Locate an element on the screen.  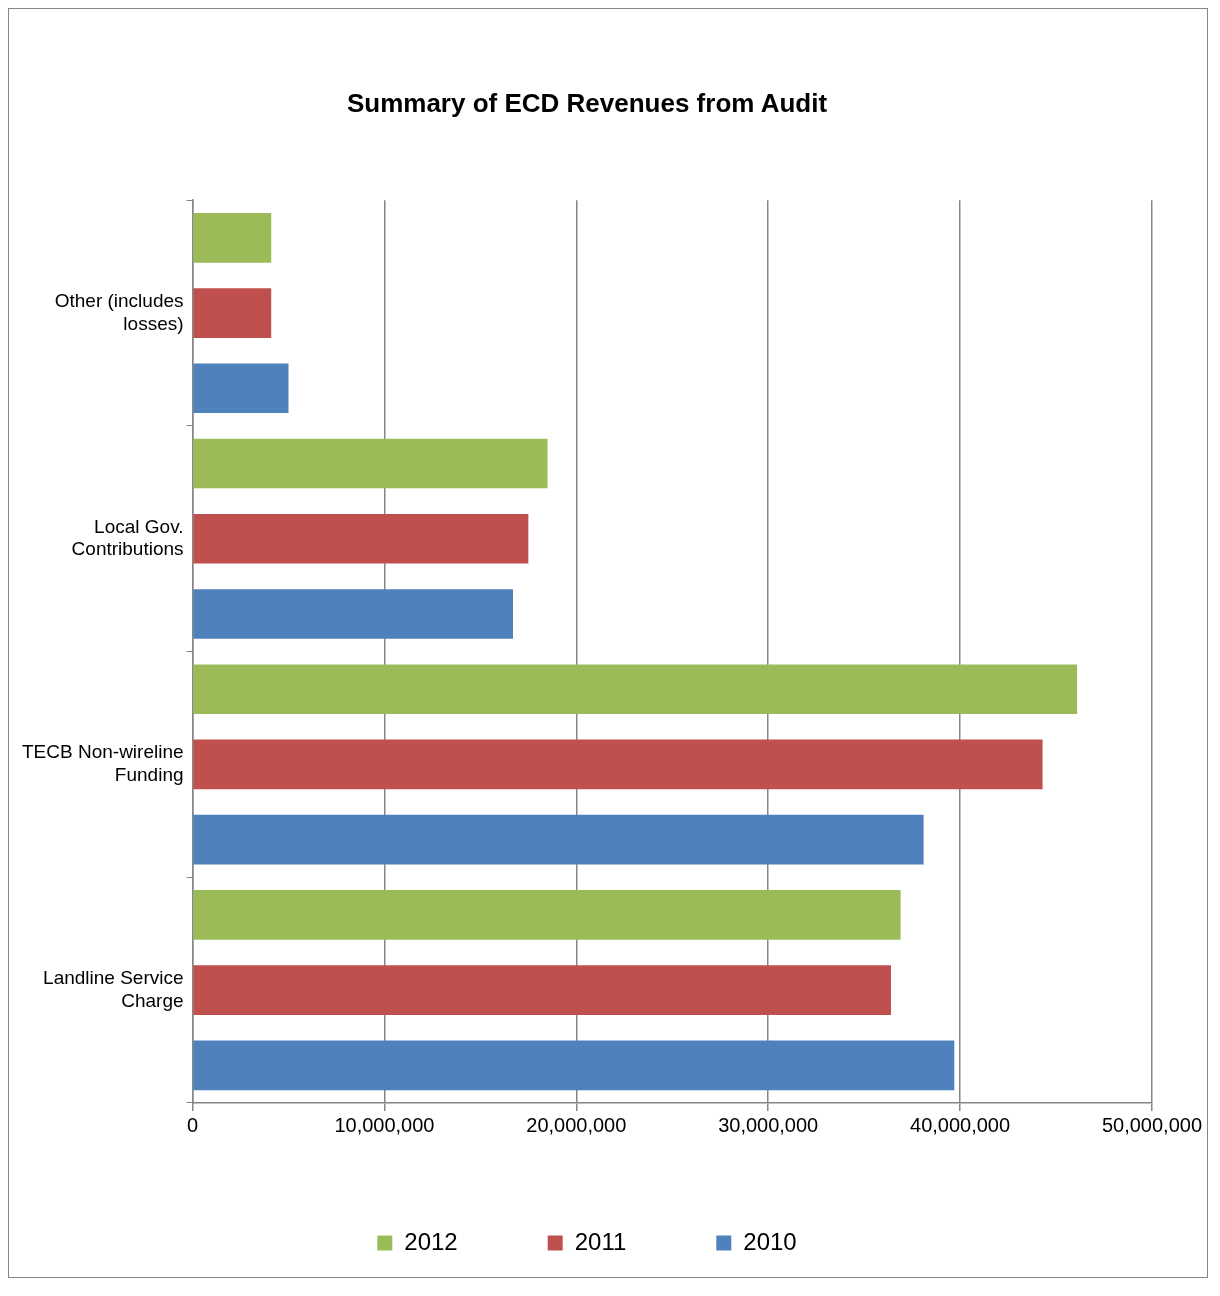
x-tick-label: 10,000,000 is located at coordinates (384, 1124).